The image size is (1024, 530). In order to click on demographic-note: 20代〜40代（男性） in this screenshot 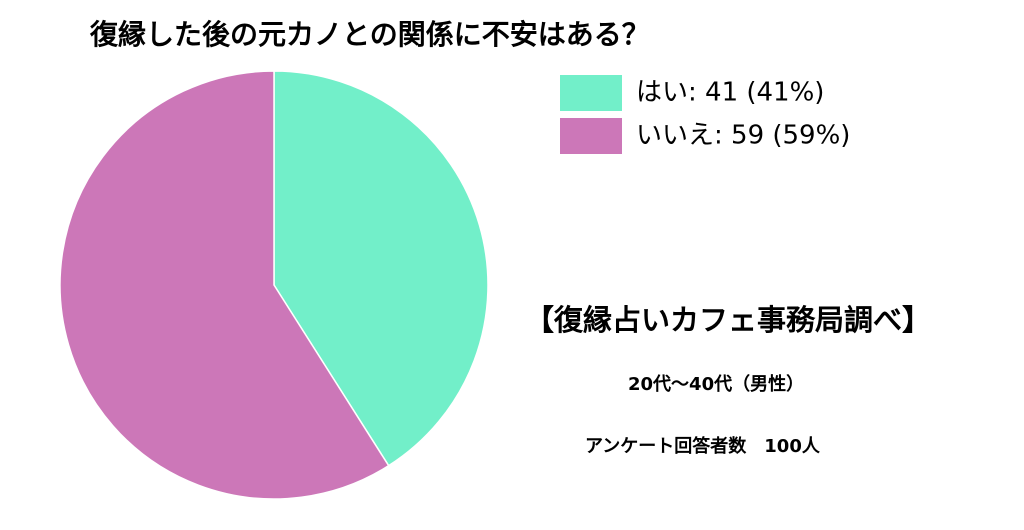, I will do `click(716, 384)`.